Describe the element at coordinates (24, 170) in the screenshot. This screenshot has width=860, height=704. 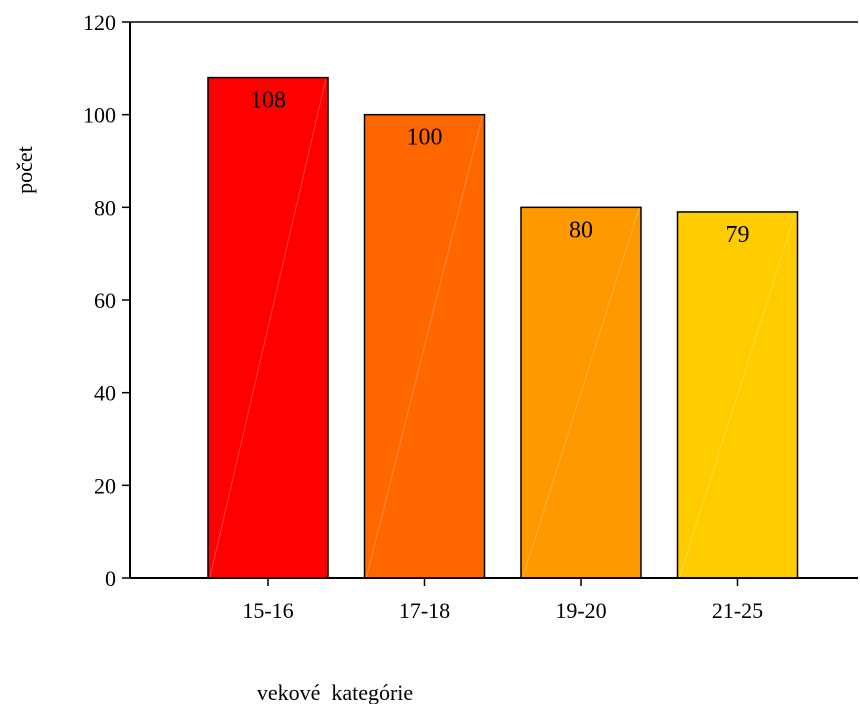
I see `y-axis-label: počet` at that location.